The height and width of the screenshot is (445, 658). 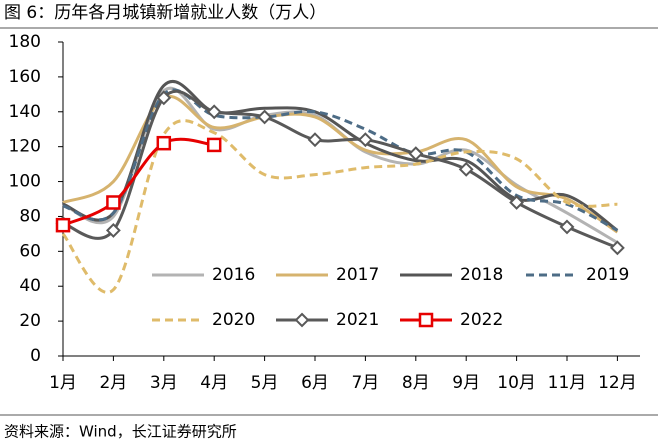 I want to click on x-tick-label: 6月, so click(x=315, y=383).